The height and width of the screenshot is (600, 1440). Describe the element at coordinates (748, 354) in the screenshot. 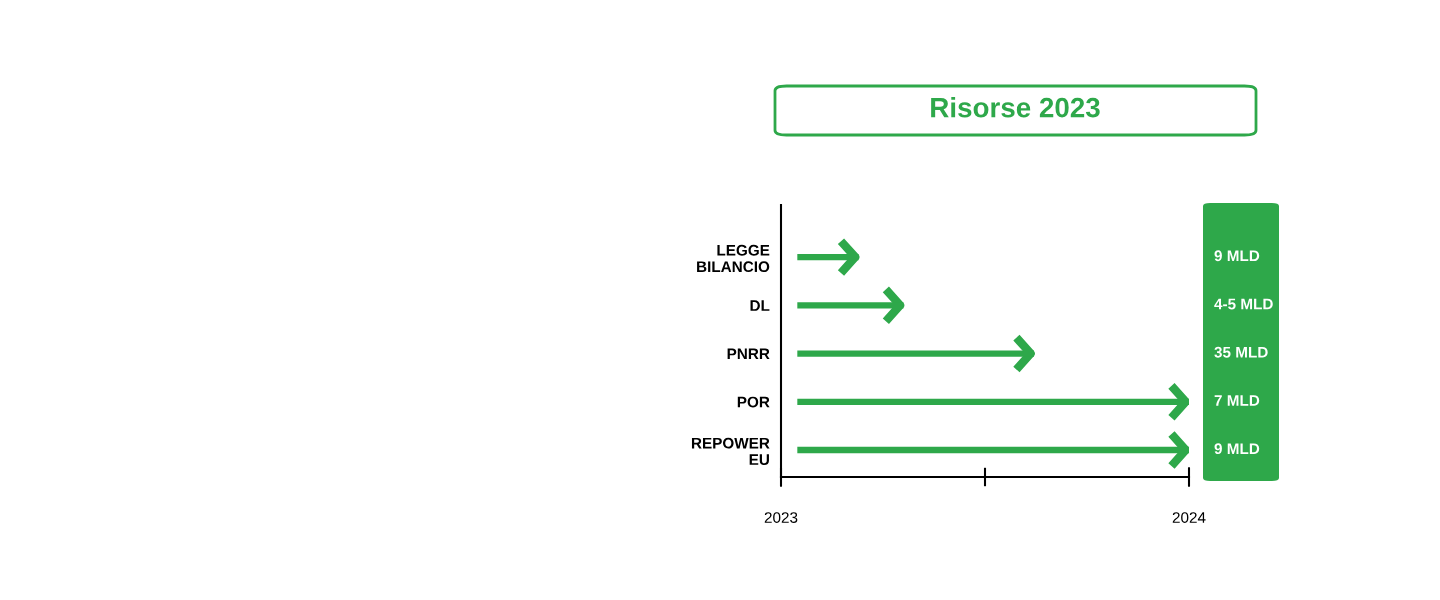

I see `y-tick-label: PNRR` at that location.